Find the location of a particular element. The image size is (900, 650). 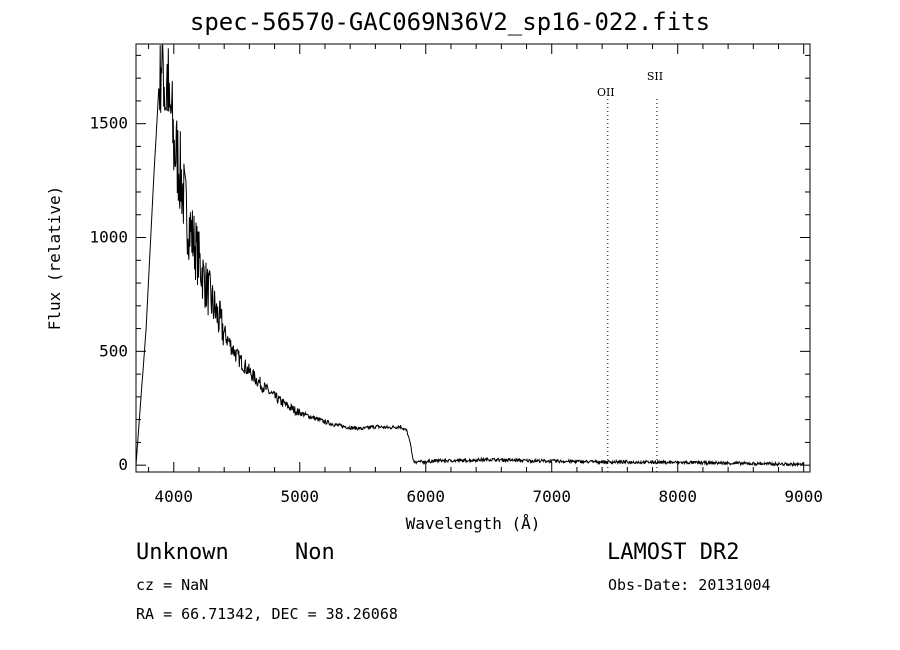

x-tick-label: 8000 is located at coordinates (677, 496).